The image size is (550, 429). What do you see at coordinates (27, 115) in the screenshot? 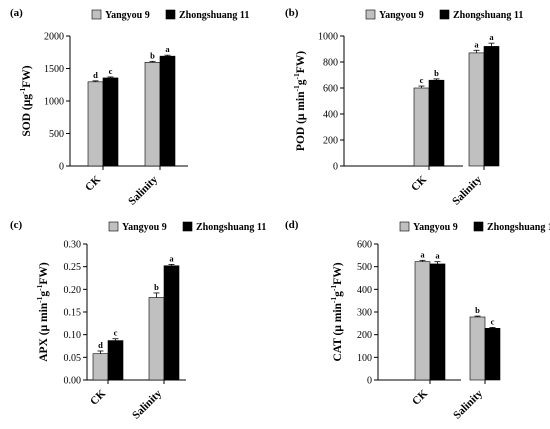
I see `y-axis-title-part: SOD (μg` at bounding box center [27, 115].